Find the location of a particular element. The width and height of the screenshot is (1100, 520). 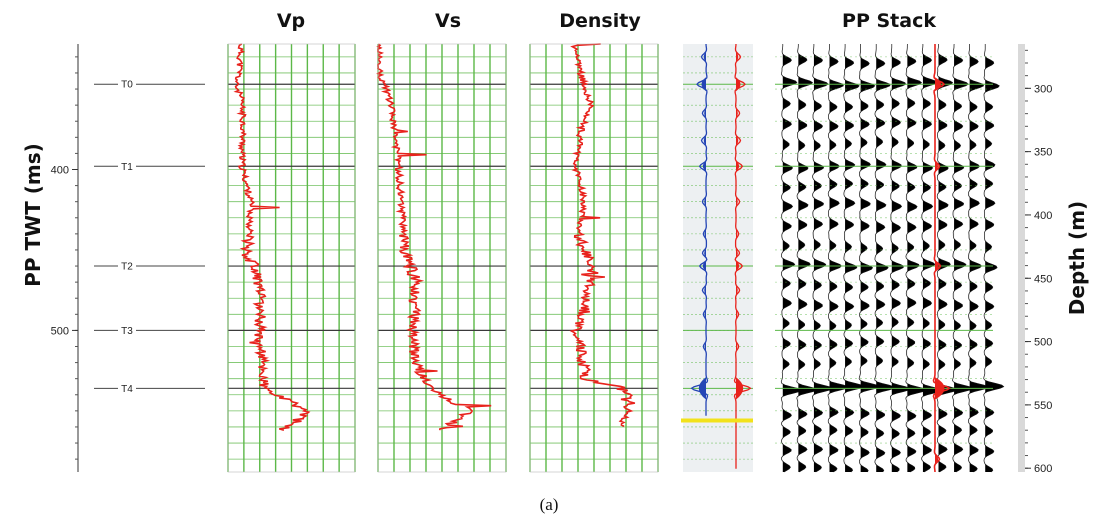

synthetic-panel-background is located at coordinates (718, 258).